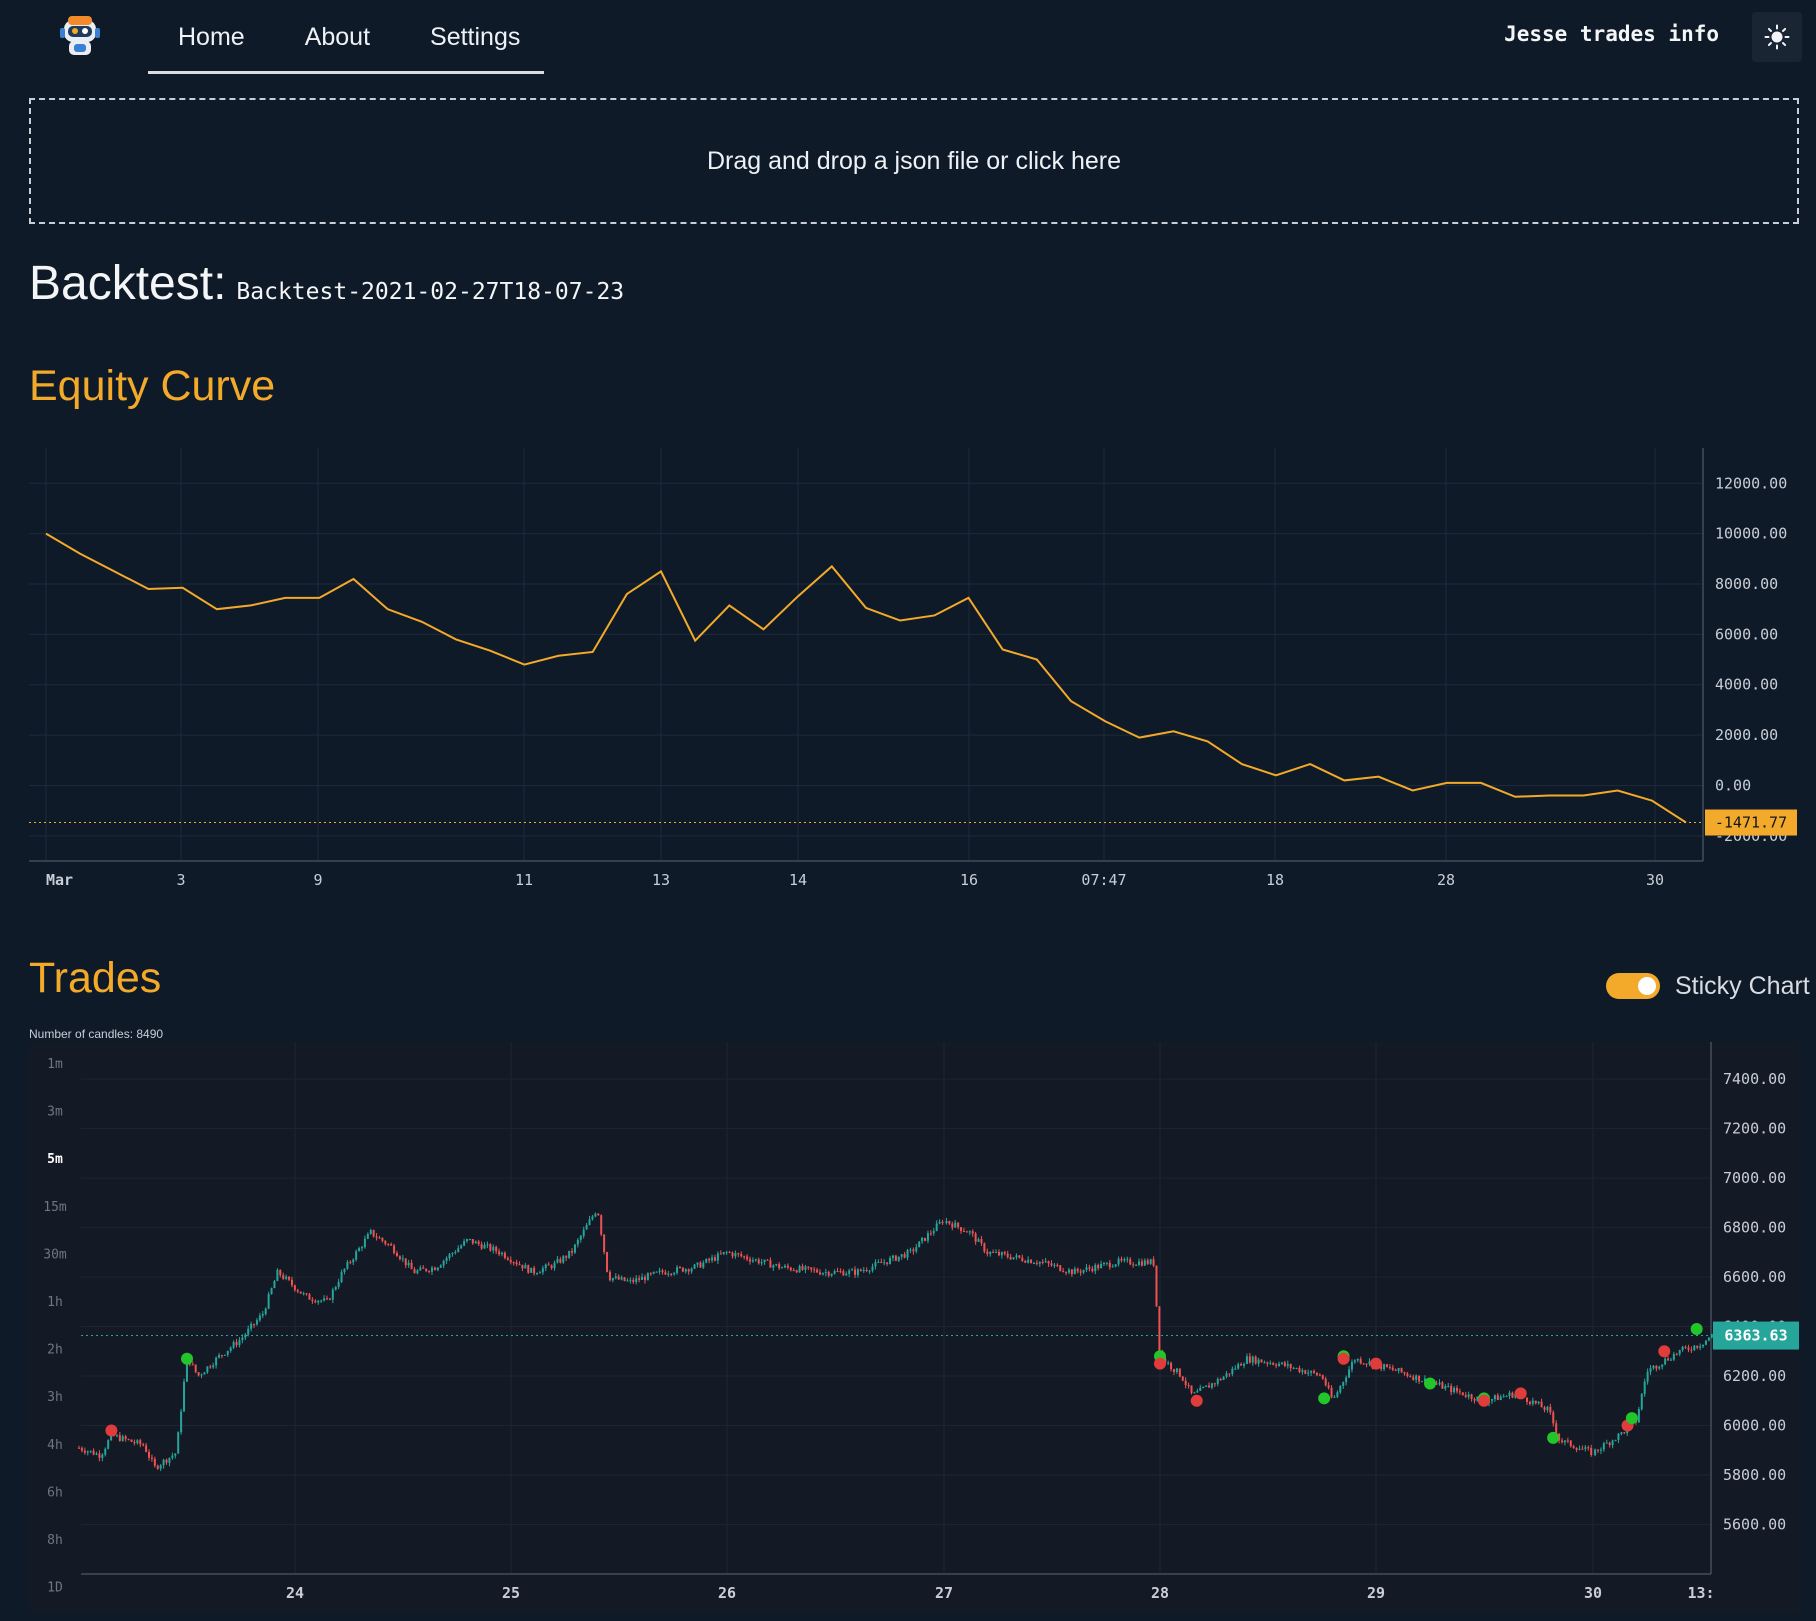 The width and height of the screenshot is (1816, 1621). What do you see at coordinates (55, 1492) in the screenshot?
I see `timeframe-6h: 6h` at bounding box center [55, 1492].